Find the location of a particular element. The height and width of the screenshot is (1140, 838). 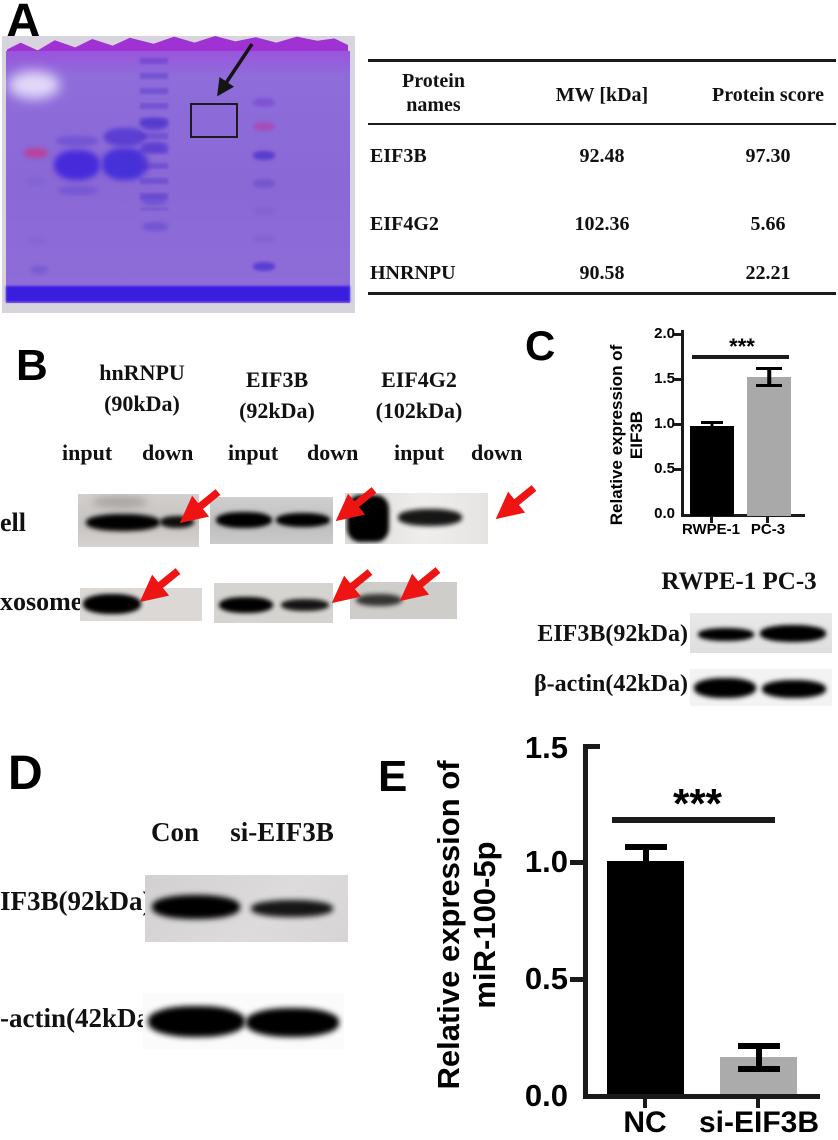

table-cell-mw: 90.58 is located at coordinates (602, 273).